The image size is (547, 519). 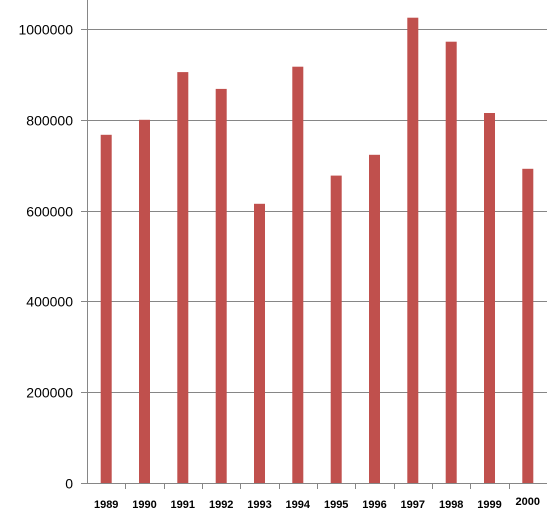 I want to click on x-tick-label: 2000, so click(x=528, y=502).